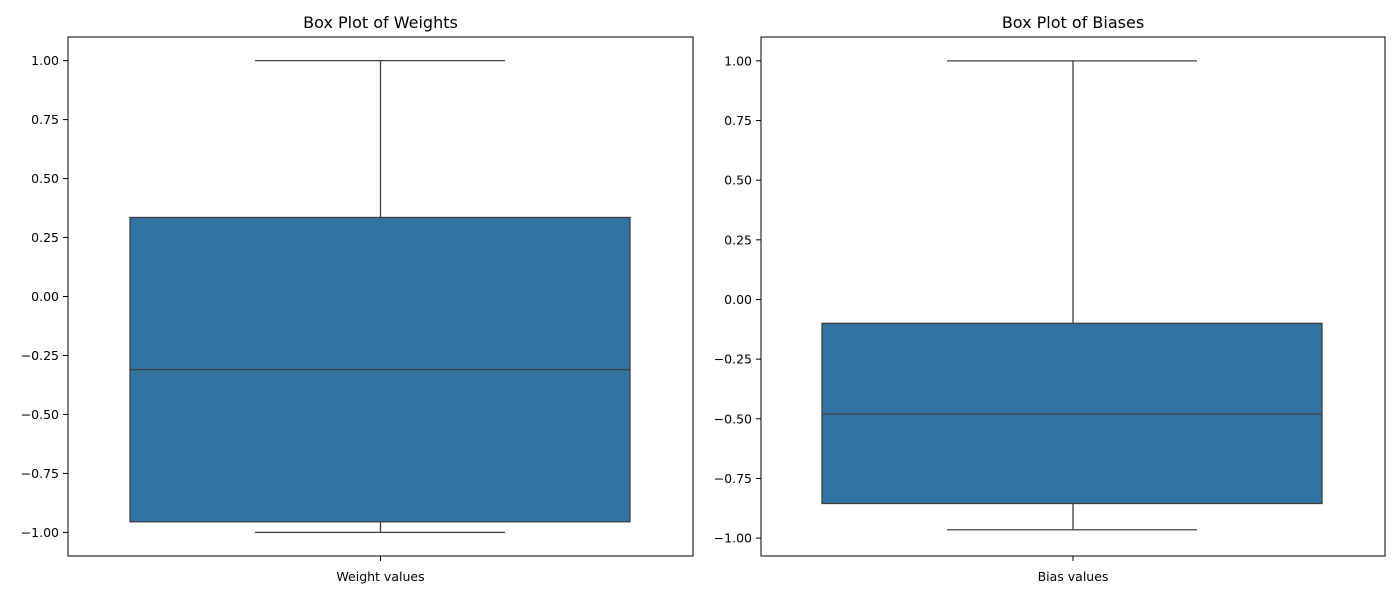 The width and height of the screenshot is (1400, 604). I want to click on x-axis-label: Weight values, so click(380, 576).